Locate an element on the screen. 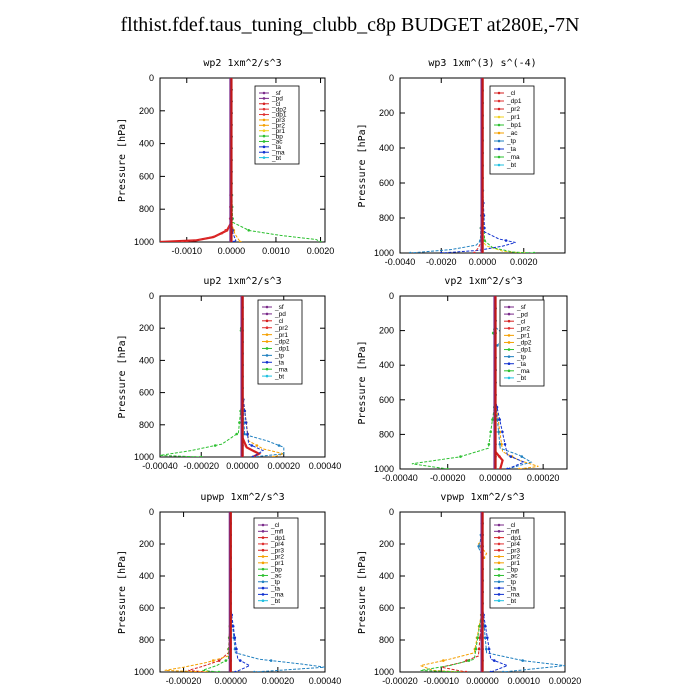 This screenshot has height=700, width=700. chart-title: upwp 1xm^2/s^3 is located at coordinates (242, 497).